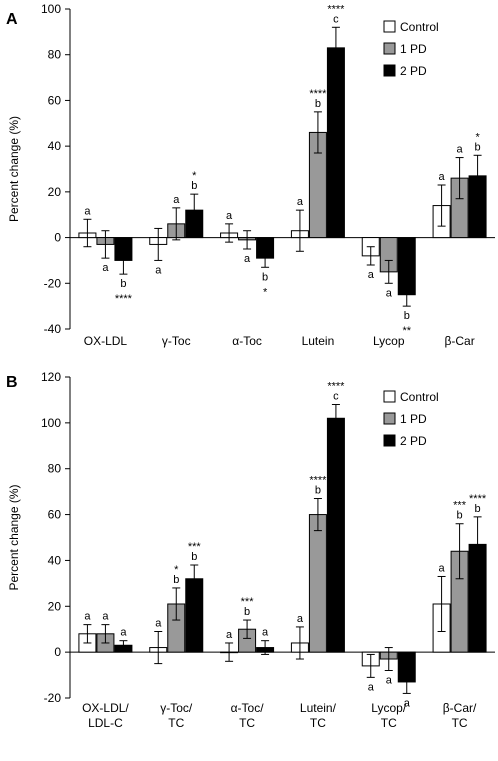 The width and height of the screenshot is (498, 761). I want to click on category-label: β-Car, so click(459, 341).